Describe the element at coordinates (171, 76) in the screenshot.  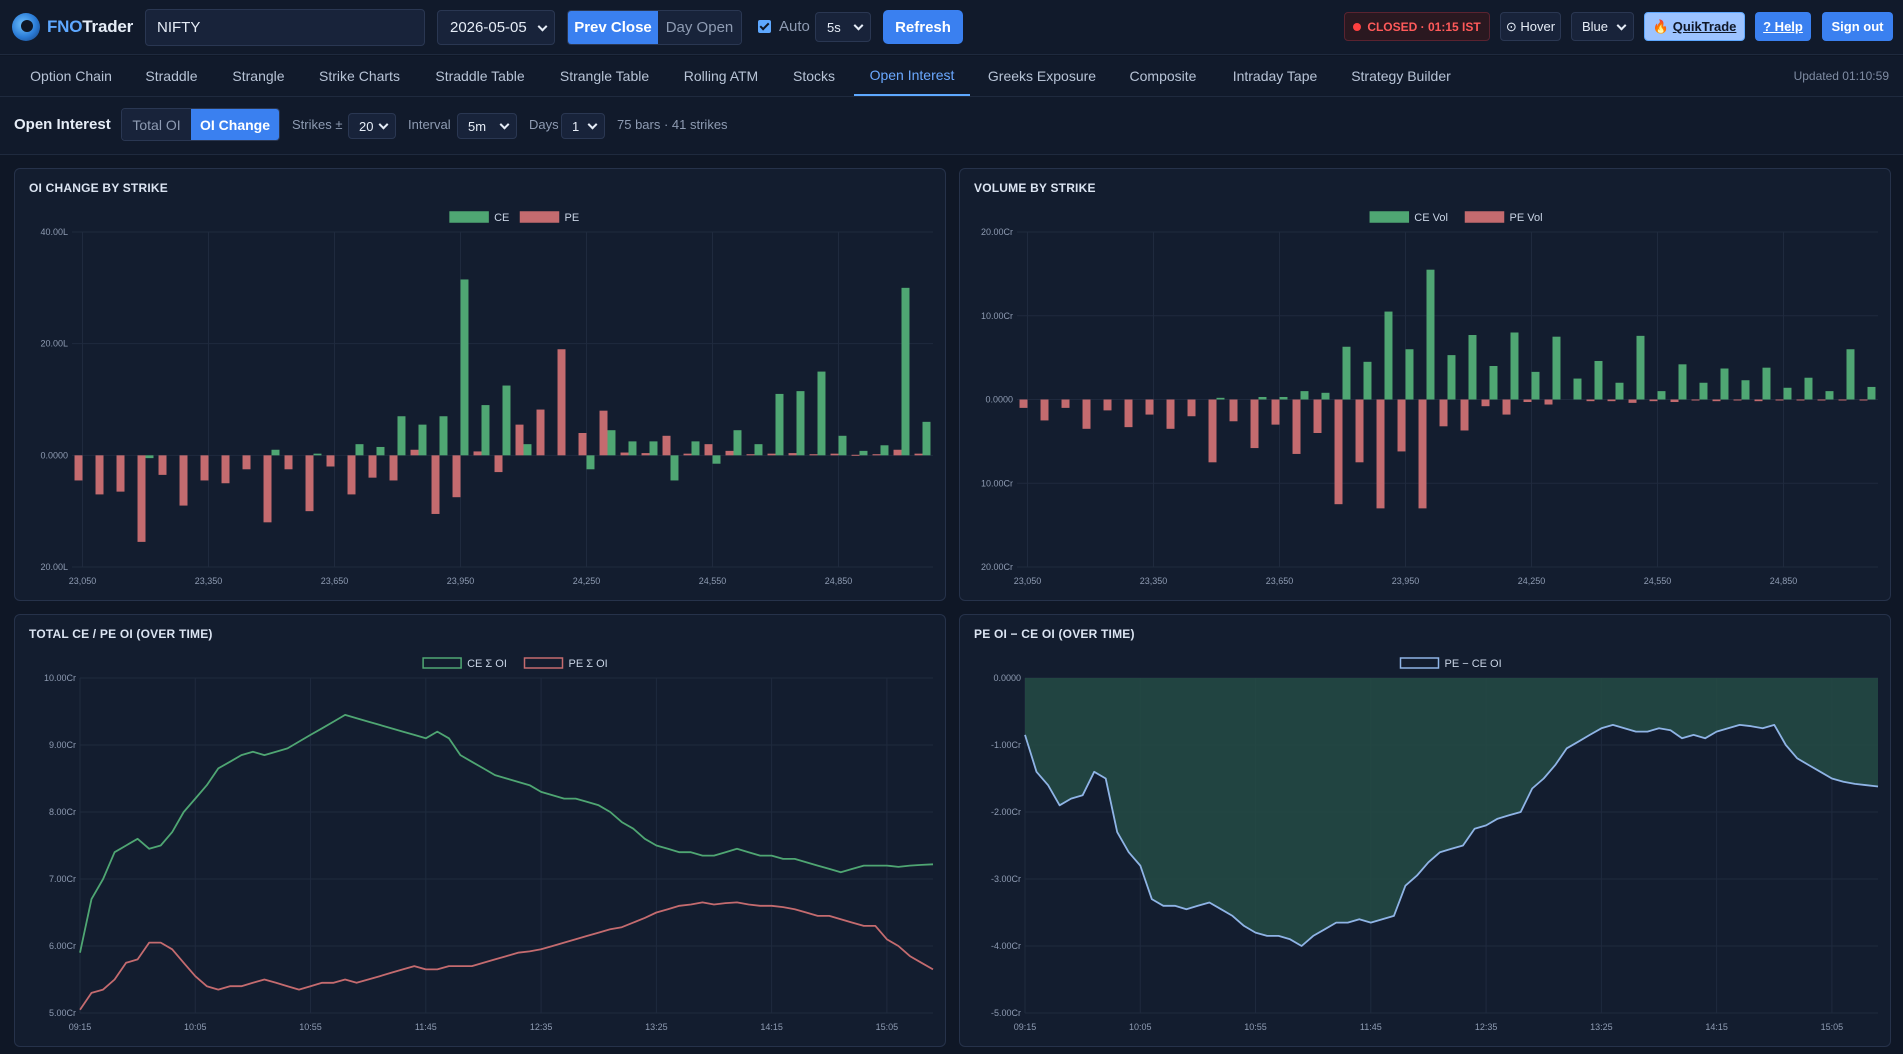
I see `tab-straddle: Straddle` at that location.